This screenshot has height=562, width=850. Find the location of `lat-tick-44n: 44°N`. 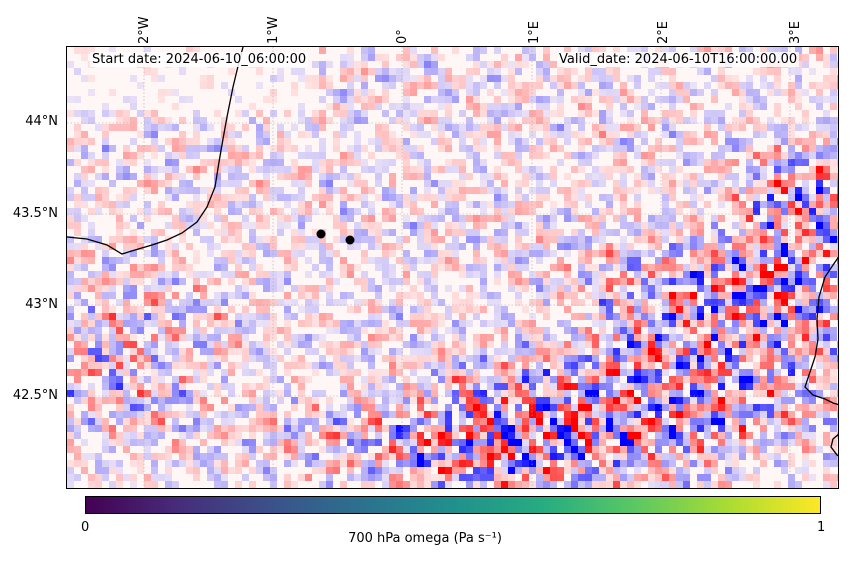

lat-tick-44n: 44°N is located at coordinates (41, 121).